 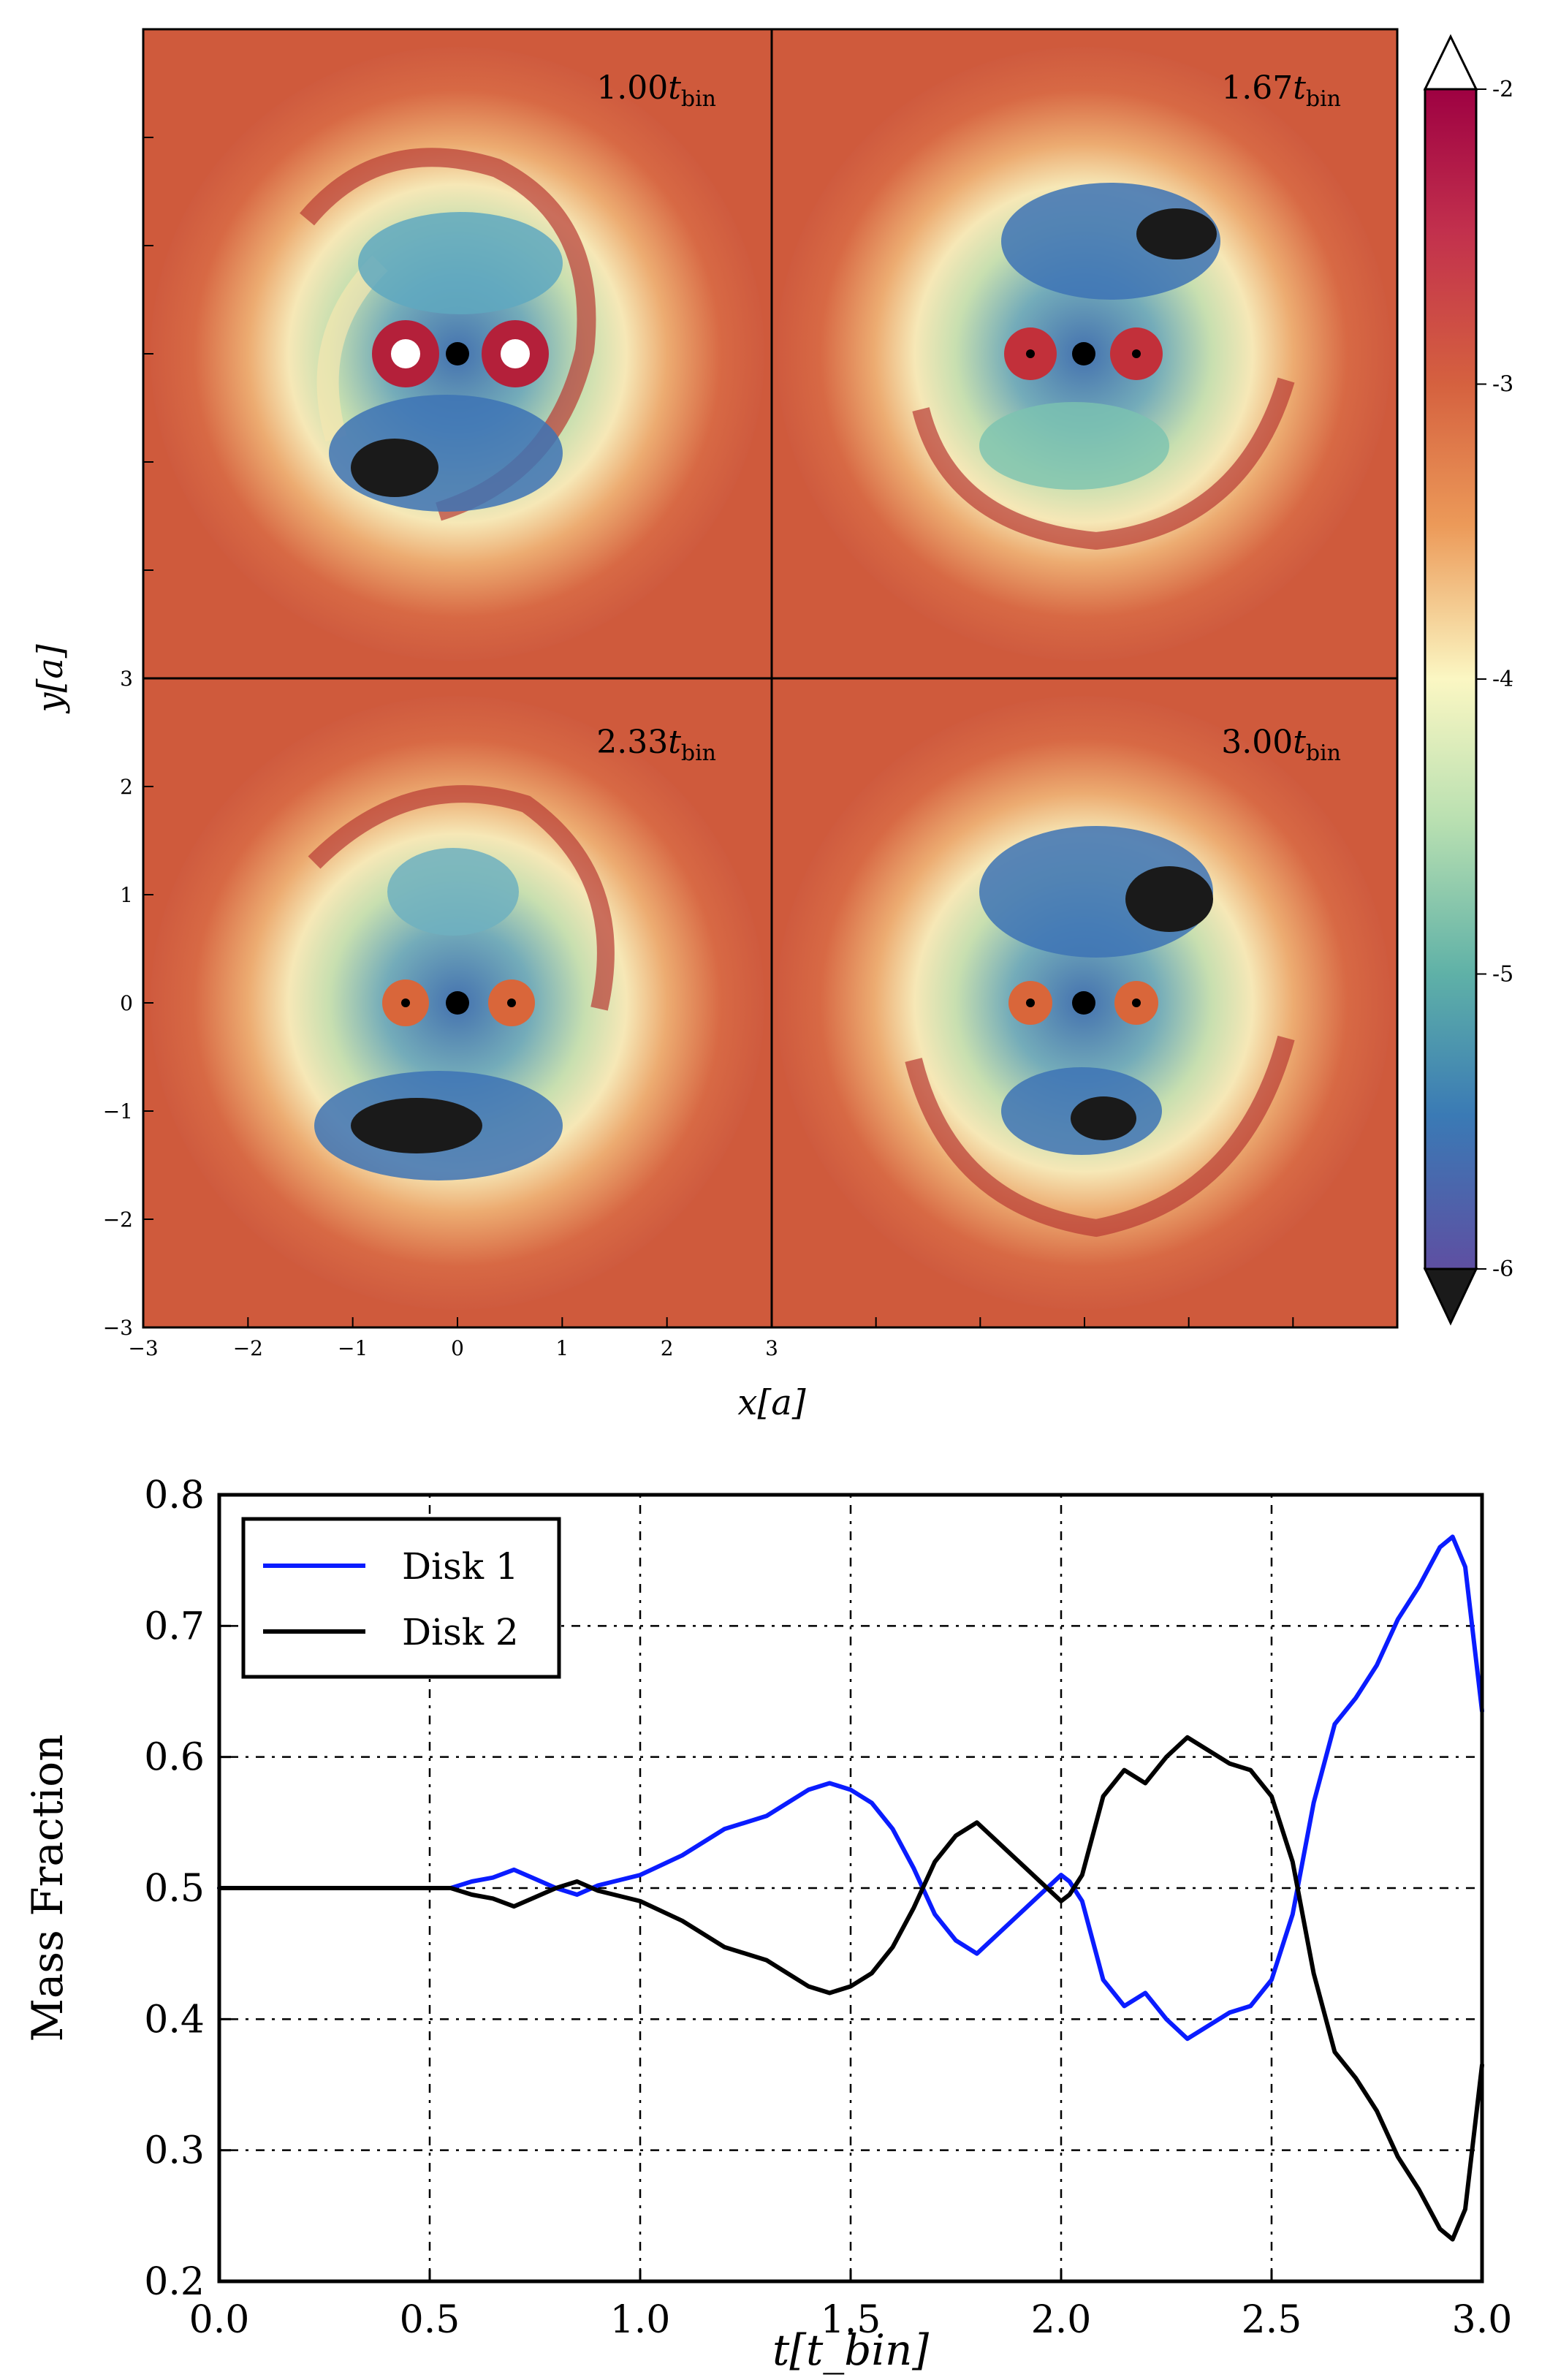 What do you see at coordinates (143, 1348) in the screenshot?
I see `heatmap-x-tick-label: −3` at bounding box center [143, 1348].